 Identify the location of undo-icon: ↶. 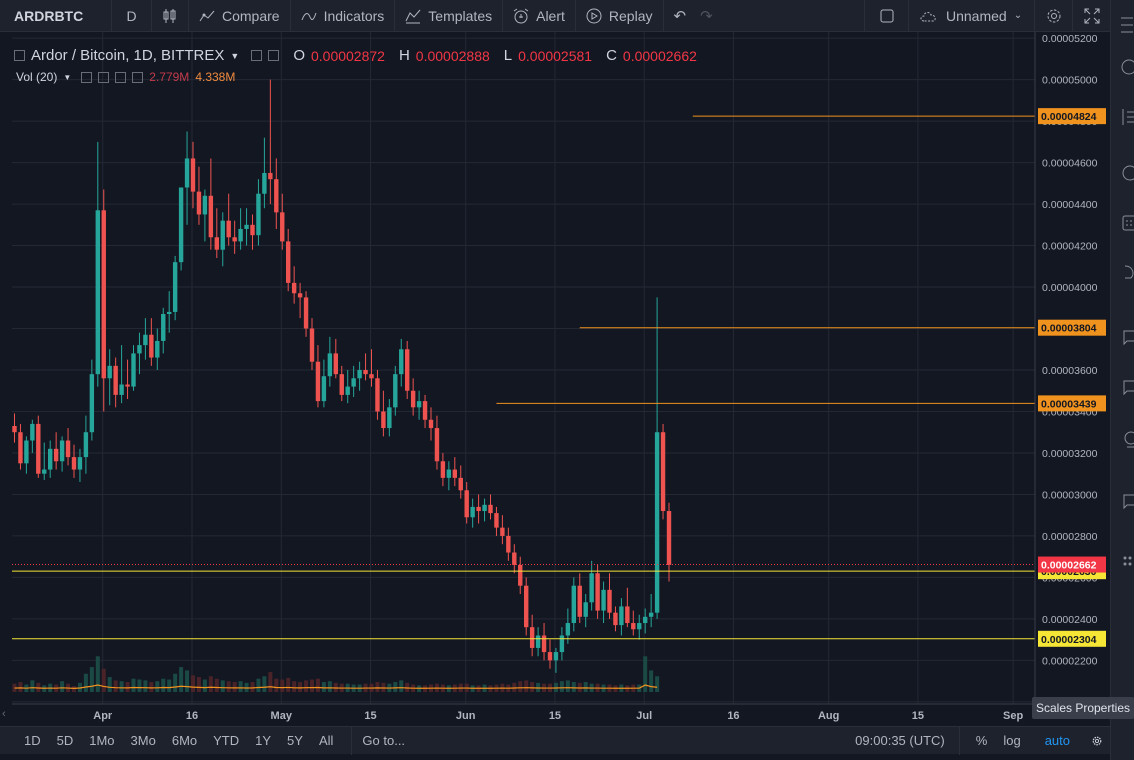
(680, 16).